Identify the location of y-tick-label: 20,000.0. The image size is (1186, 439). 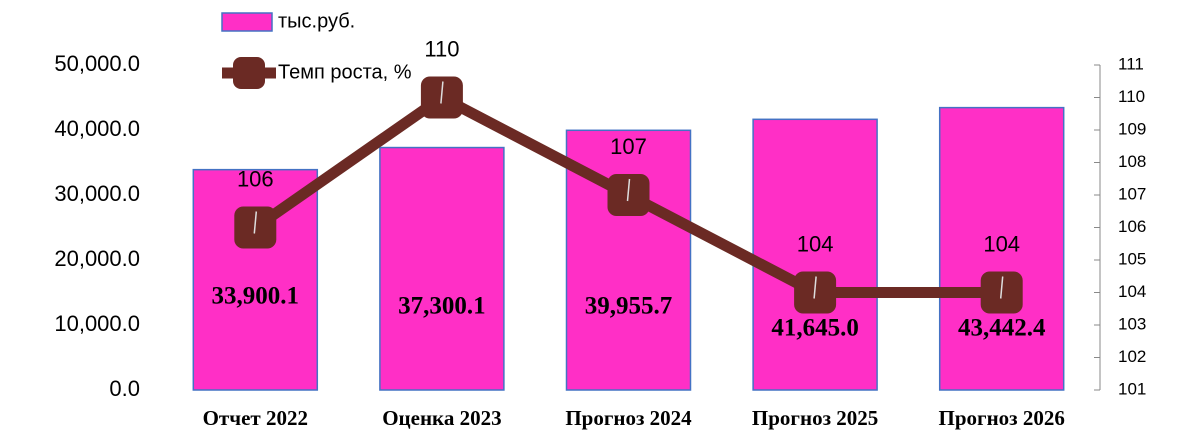
(97, 258).